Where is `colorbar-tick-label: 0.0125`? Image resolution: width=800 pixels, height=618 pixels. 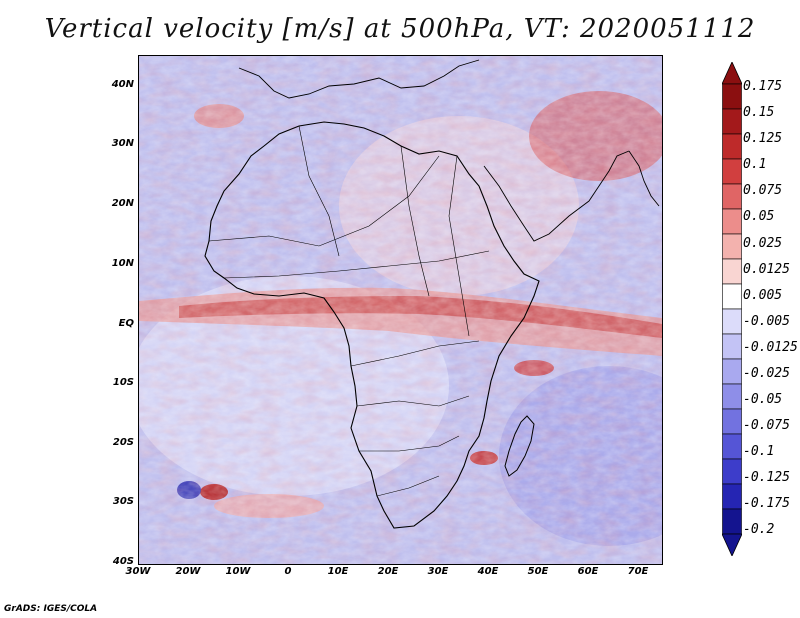
colorbar-tick-label: 0.0125 is located at coordinates (766, 269).